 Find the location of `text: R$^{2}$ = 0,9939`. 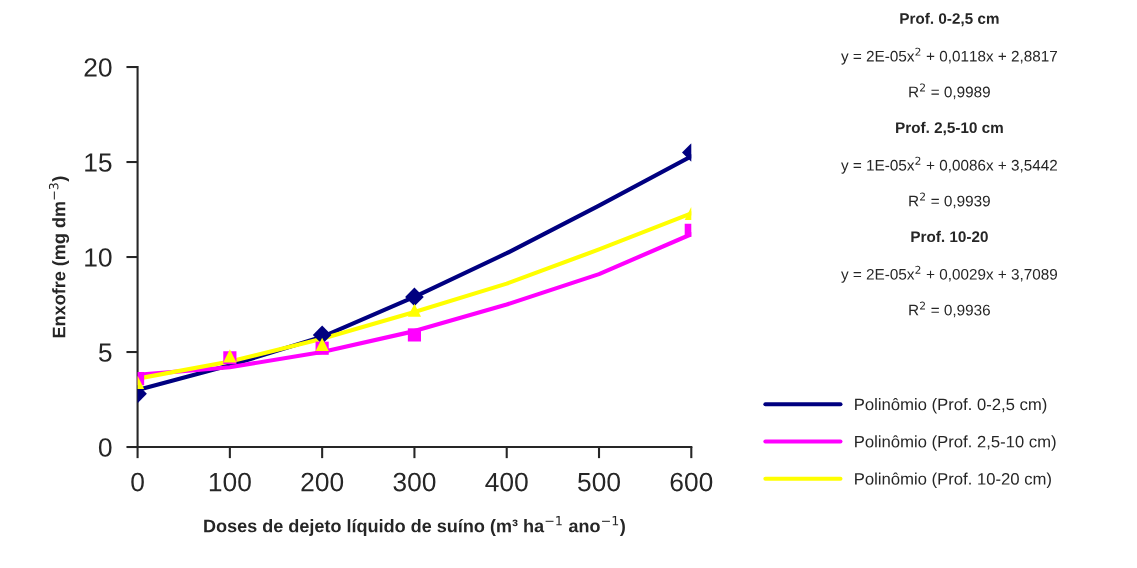

text: R$^{2}$ = 0,9939 is located at coordinates (949, 200).